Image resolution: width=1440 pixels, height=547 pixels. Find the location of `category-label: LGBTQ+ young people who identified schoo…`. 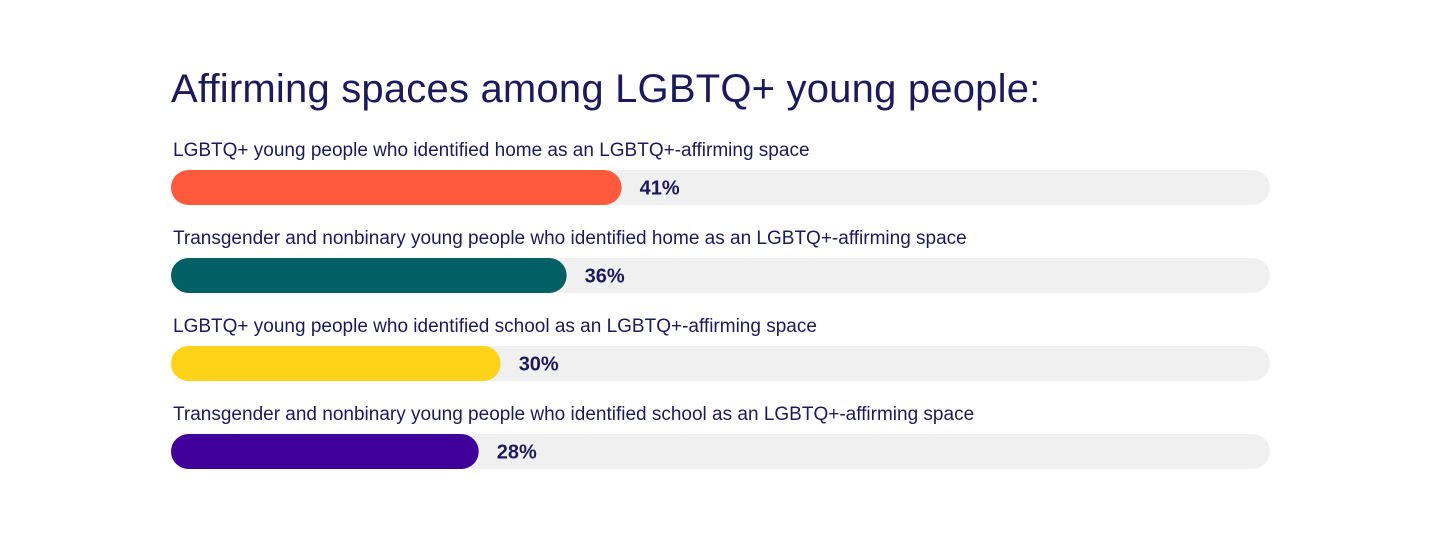

category-label: LGBTQ+ young people who identified schoo… is located at coordinates (495, 326).